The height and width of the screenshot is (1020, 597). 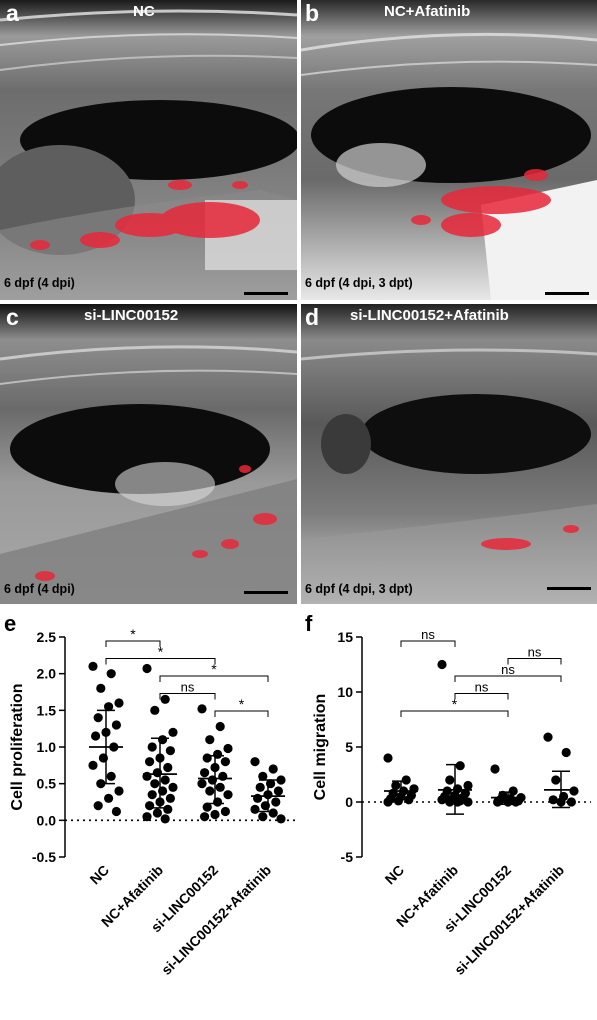 I want to click on panel-a-image, so click(x=148, y=150).